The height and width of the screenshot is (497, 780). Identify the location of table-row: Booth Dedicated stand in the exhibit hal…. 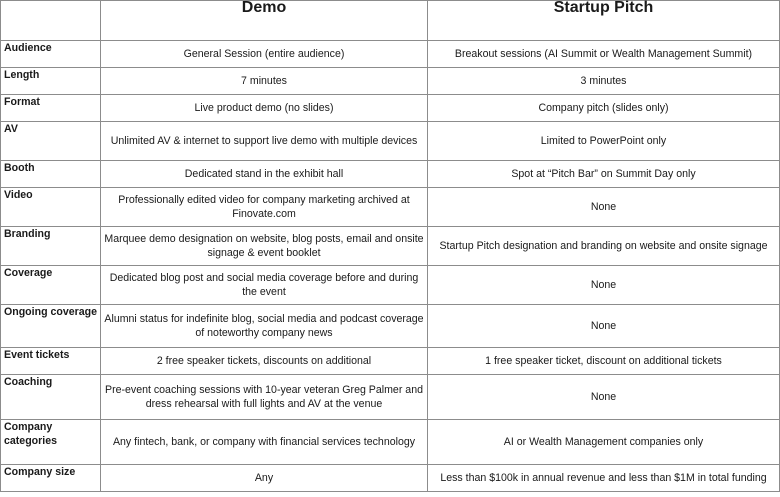
(390, 174).